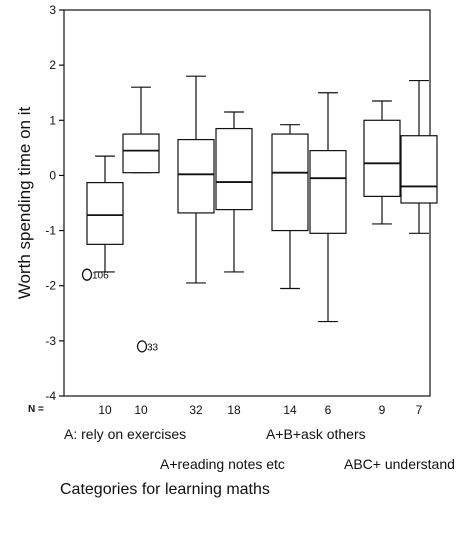 The width and height of the screenshot is (475, 534). What do you see at coordinates (24, 203) in the screenshot?
I see `y-axis-label: Worth spending time on it` at bounding box center [24, 203].